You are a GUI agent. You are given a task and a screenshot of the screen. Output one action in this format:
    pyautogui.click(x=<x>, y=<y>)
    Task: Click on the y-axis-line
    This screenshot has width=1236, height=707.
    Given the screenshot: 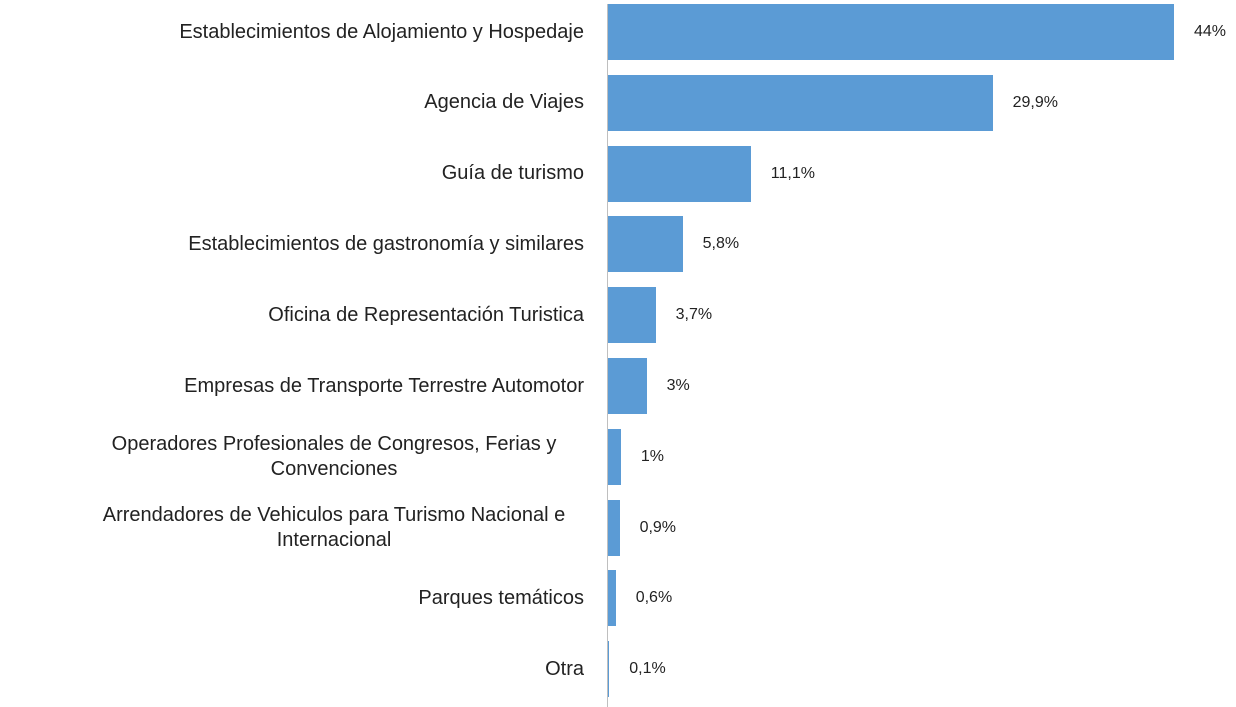 What is the action you would take?
    pyautogui.click(x=607, y=355)
    